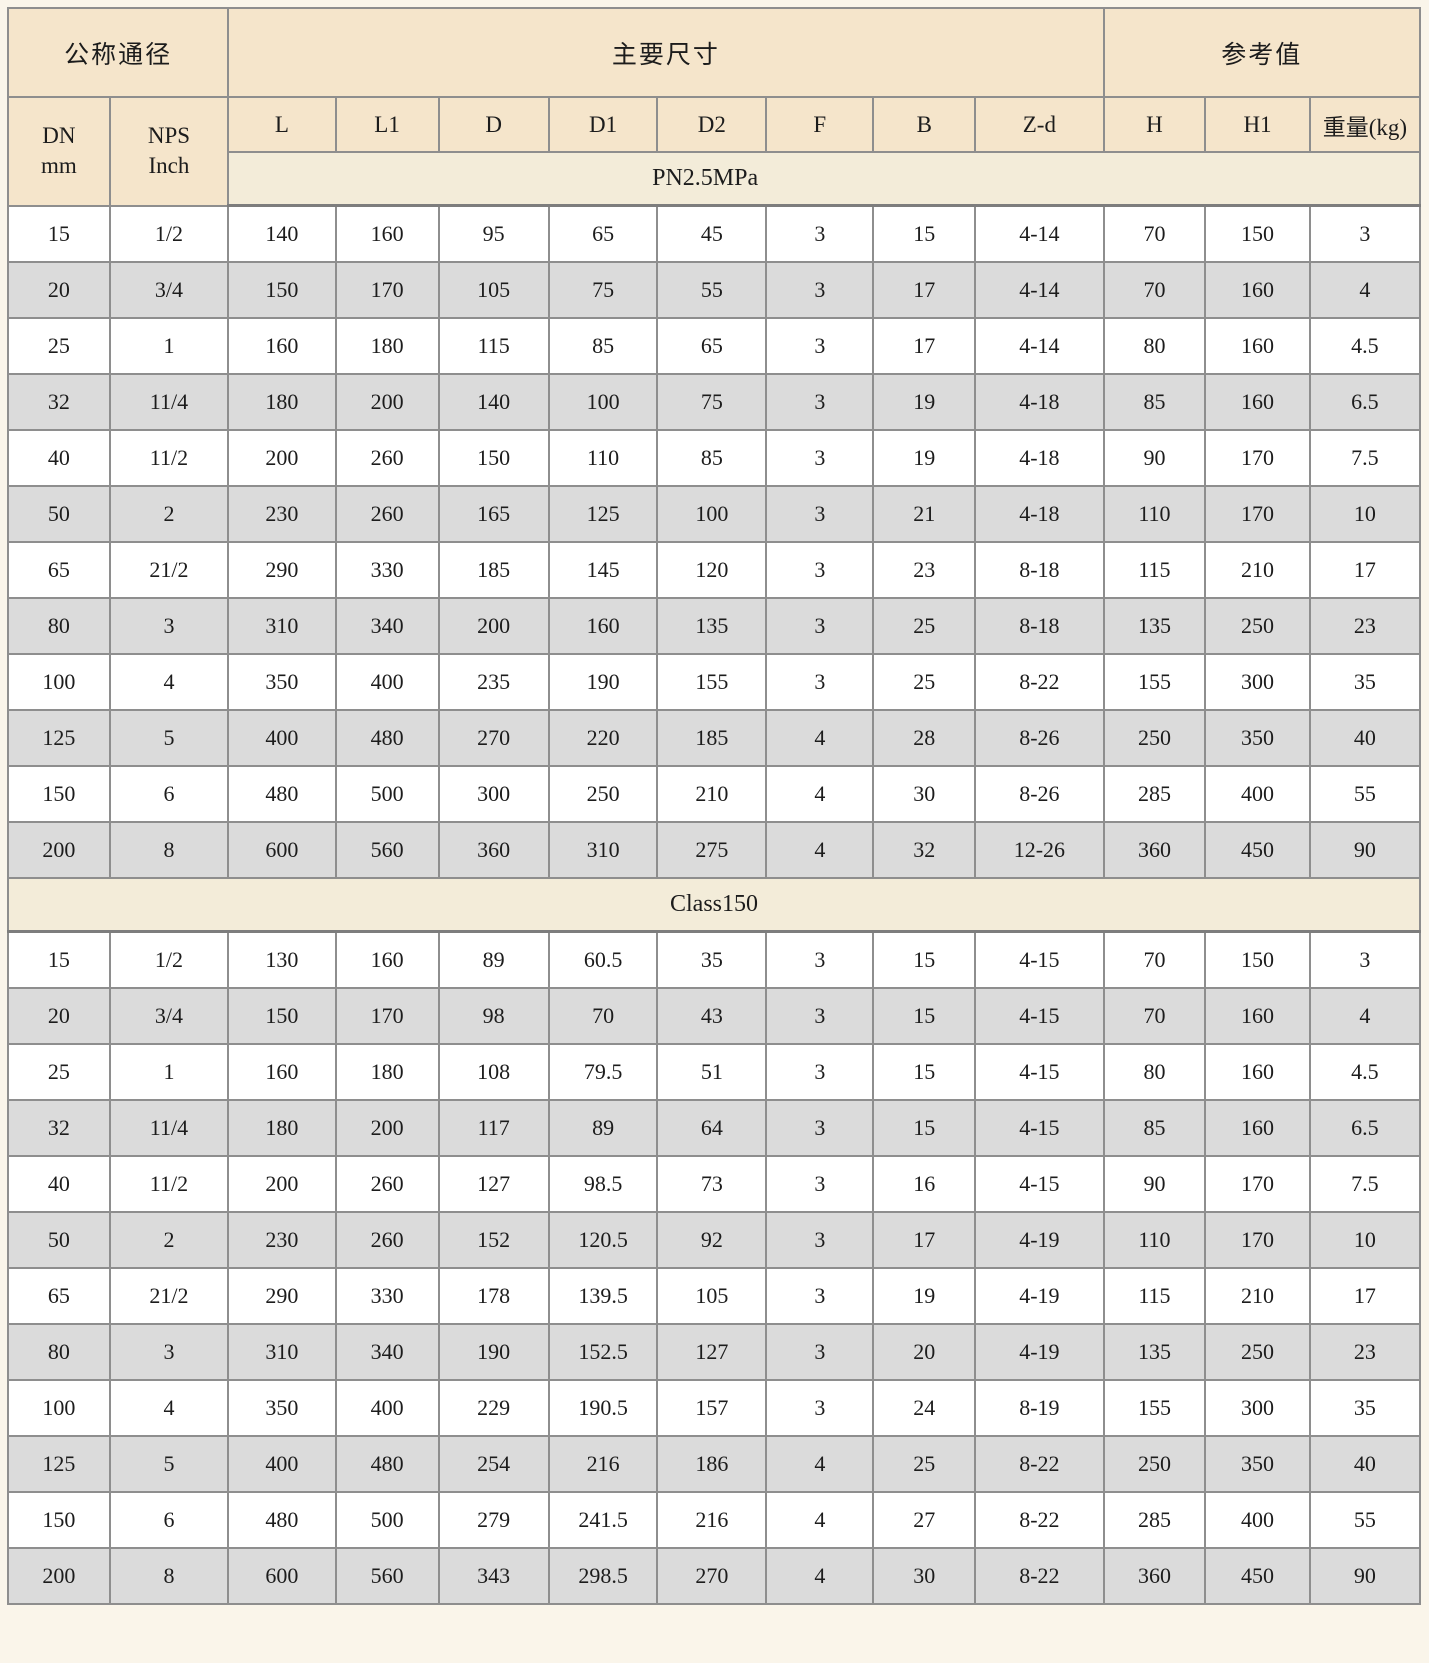 The width and height of the screenshot is (1429, 1663). What do you see at coordinates (714, 1072) in the screenshot?
I see `table-row: 25 1 160 180 108 79.5 51 3 15 4-15 80 160 4.5` at bounding box center [714, 1072].